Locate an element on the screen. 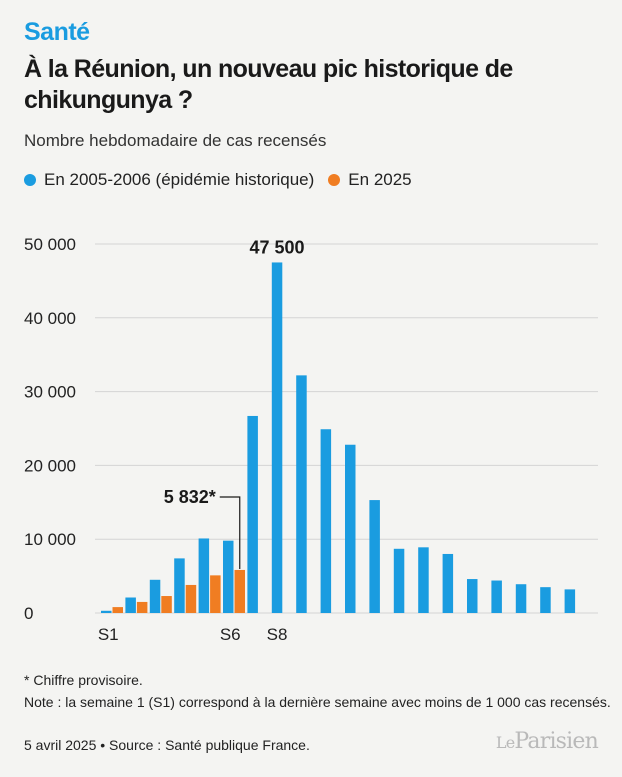  x-tick-label: S6 is located at coordinates (230, 634).